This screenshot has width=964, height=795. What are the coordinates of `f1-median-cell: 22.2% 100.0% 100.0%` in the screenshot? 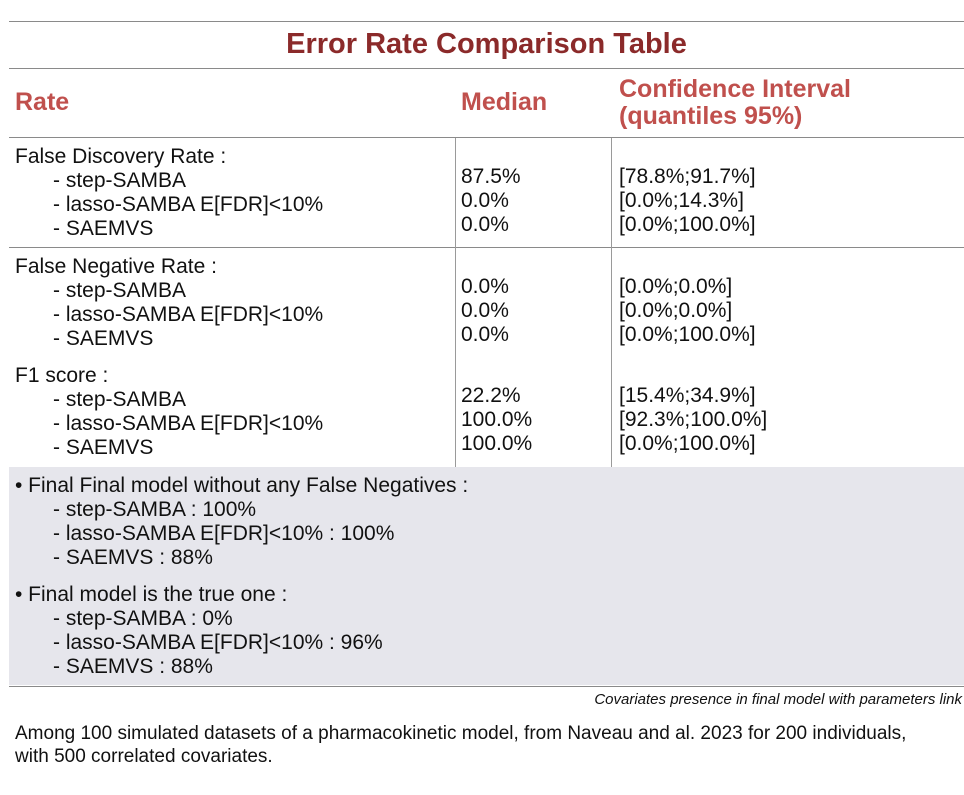 It's located at (496, 420).